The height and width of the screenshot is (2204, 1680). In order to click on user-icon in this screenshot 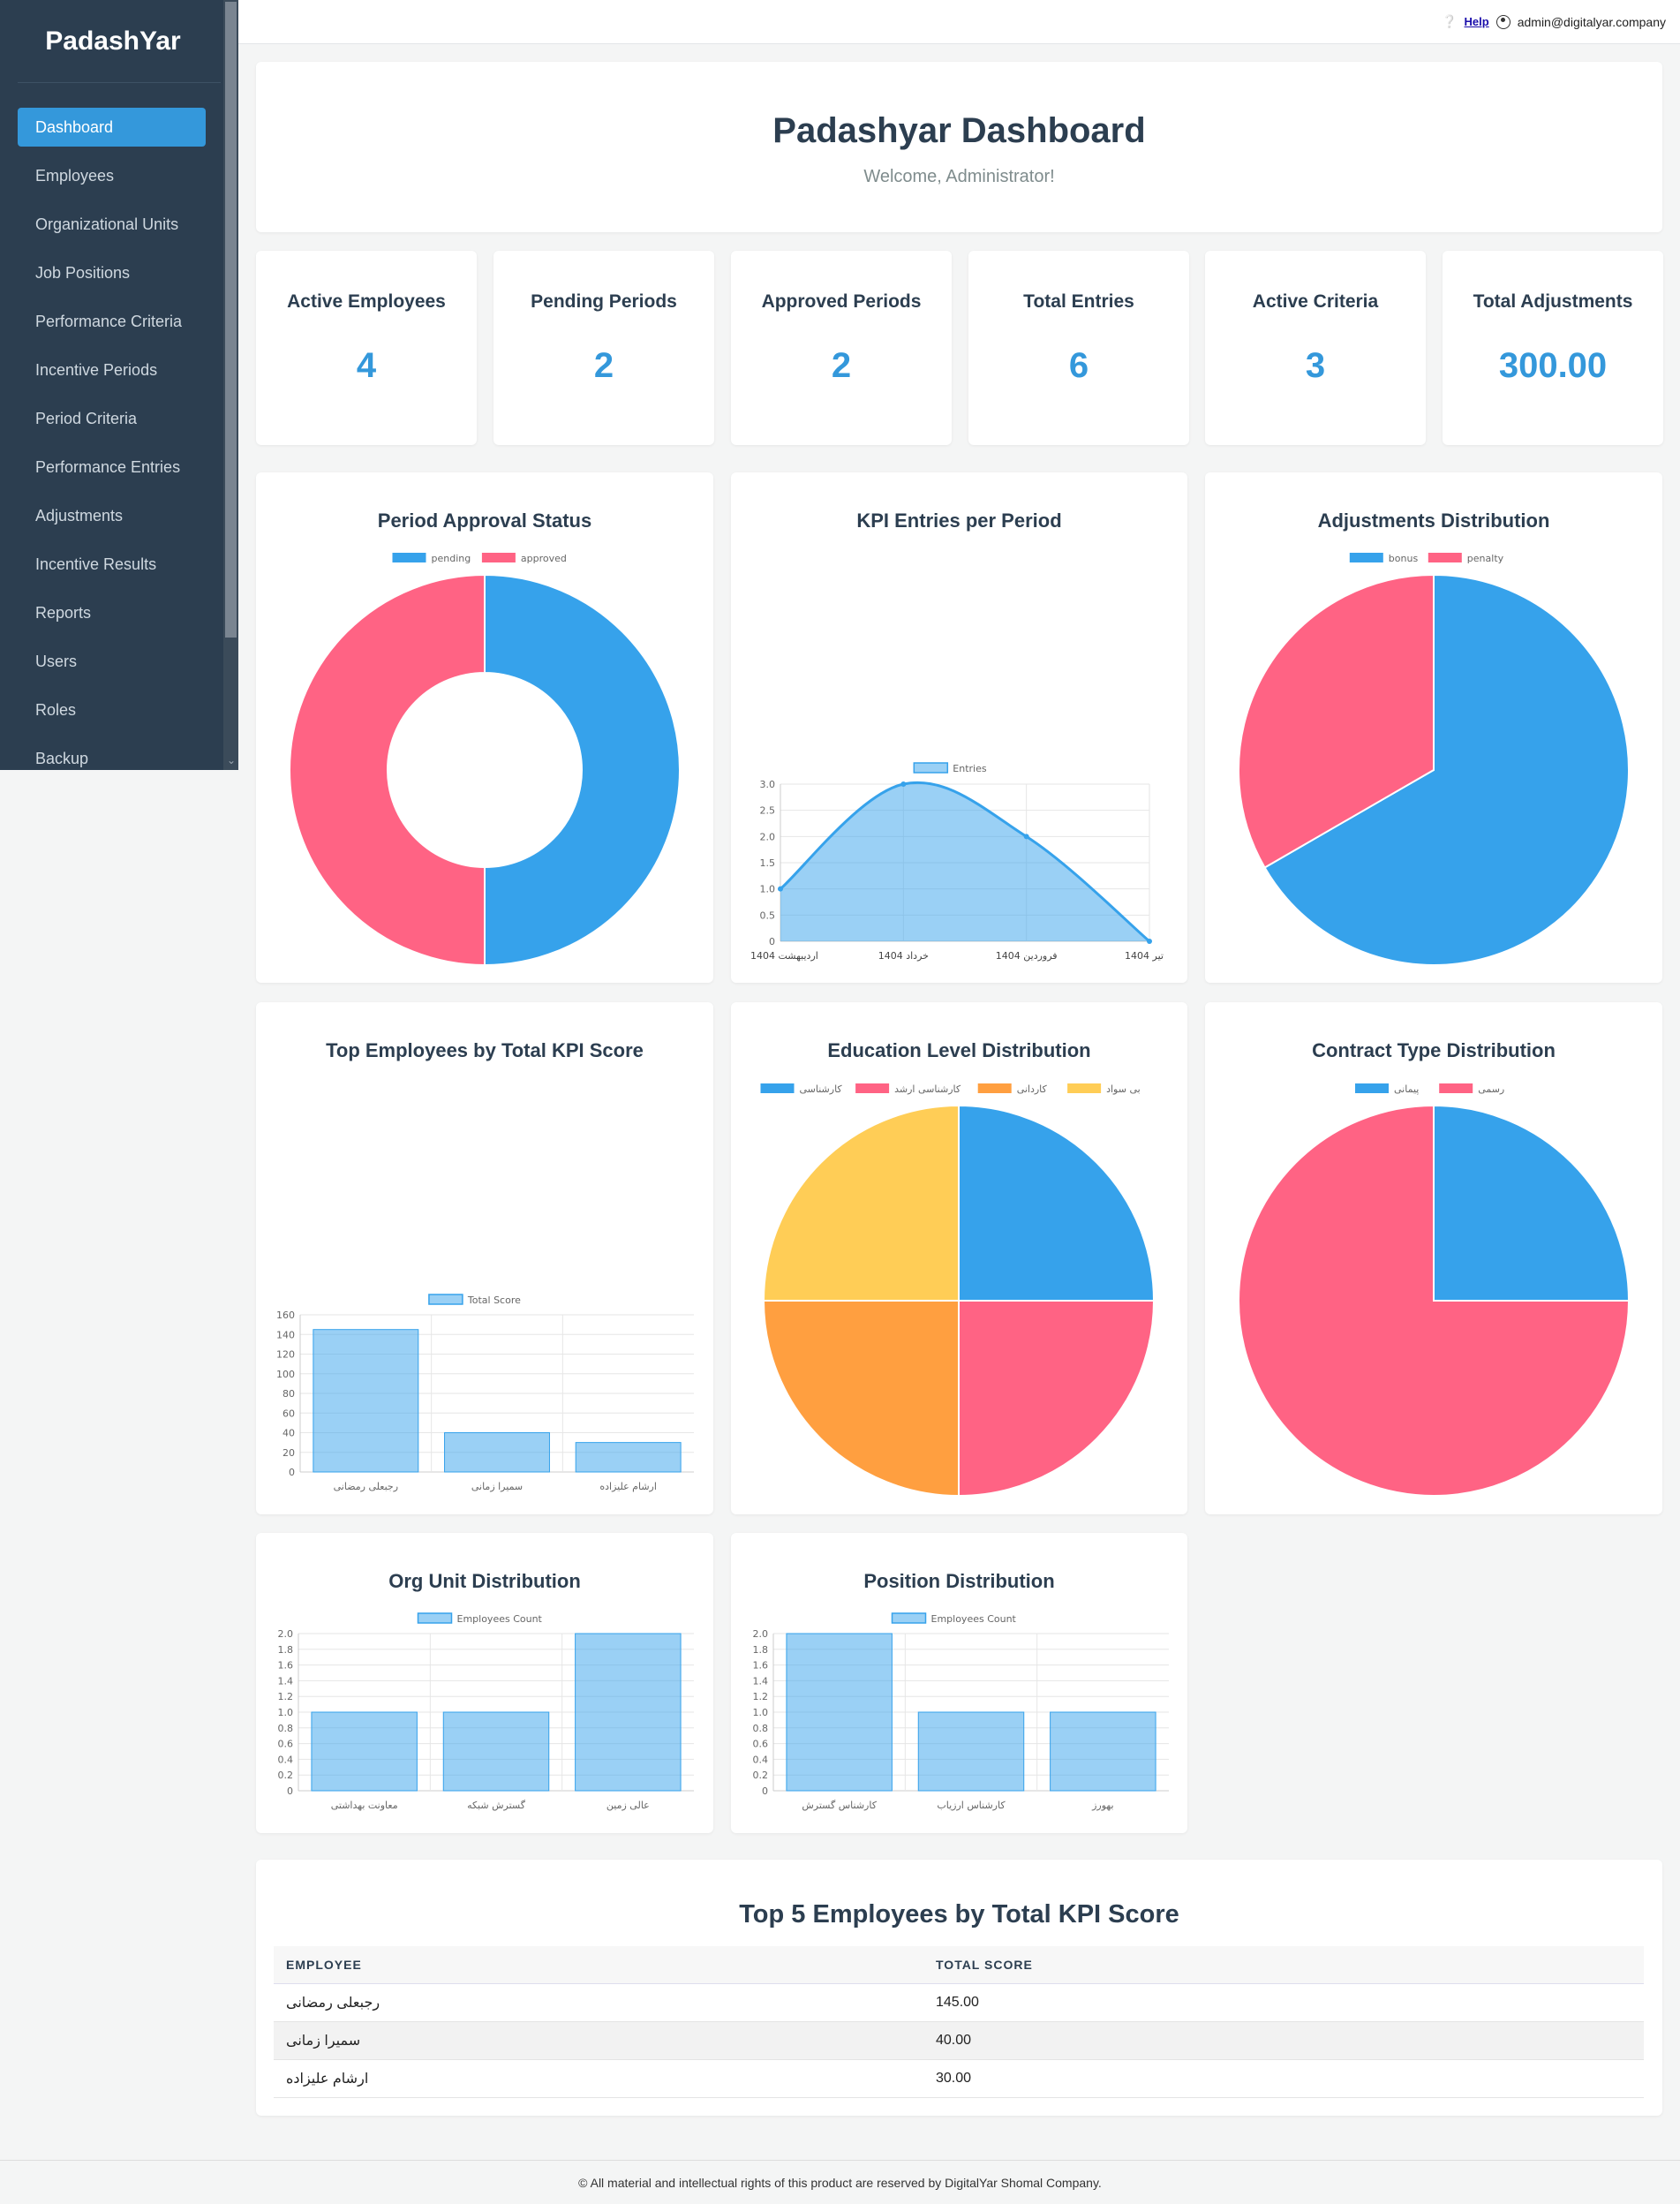, I will do `click(1502, 21)`.